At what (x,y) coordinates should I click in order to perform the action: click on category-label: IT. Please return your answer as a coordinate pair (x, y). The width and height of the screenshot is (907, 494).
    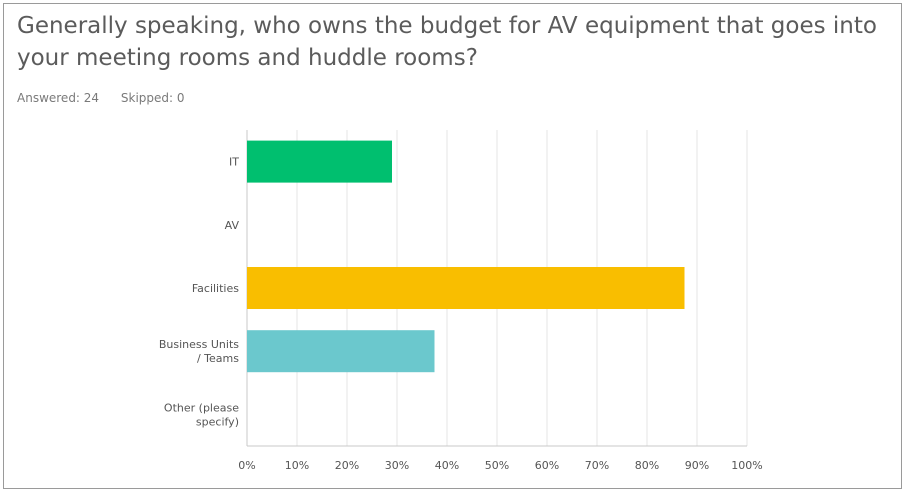
    Looking at the image, I should click on (234, 162).